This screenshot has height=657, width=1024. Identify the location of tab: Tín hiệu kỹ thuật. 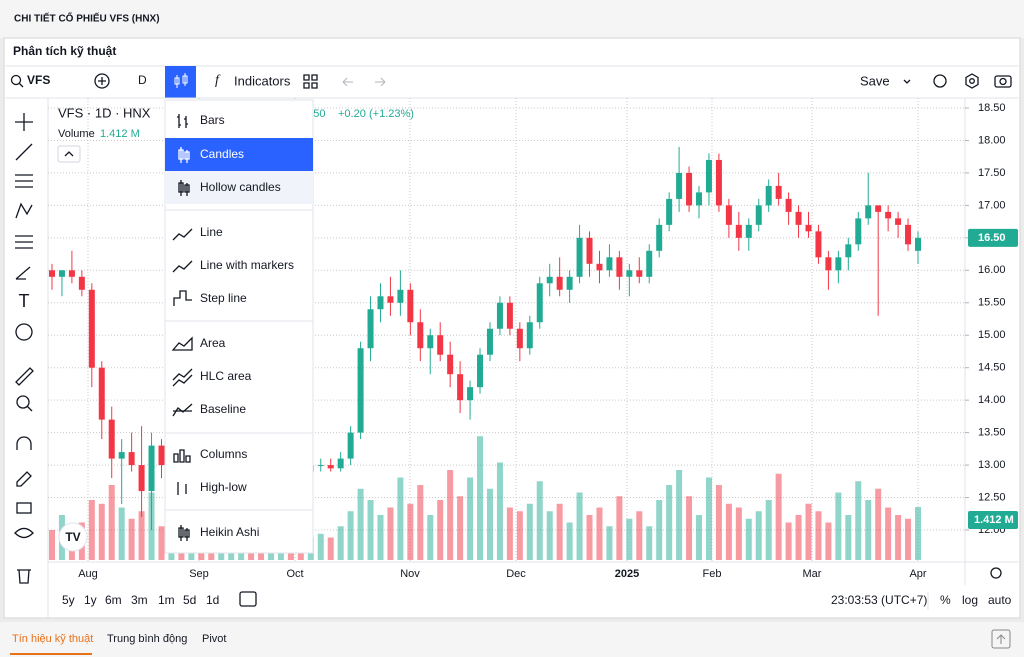
(52, 639).